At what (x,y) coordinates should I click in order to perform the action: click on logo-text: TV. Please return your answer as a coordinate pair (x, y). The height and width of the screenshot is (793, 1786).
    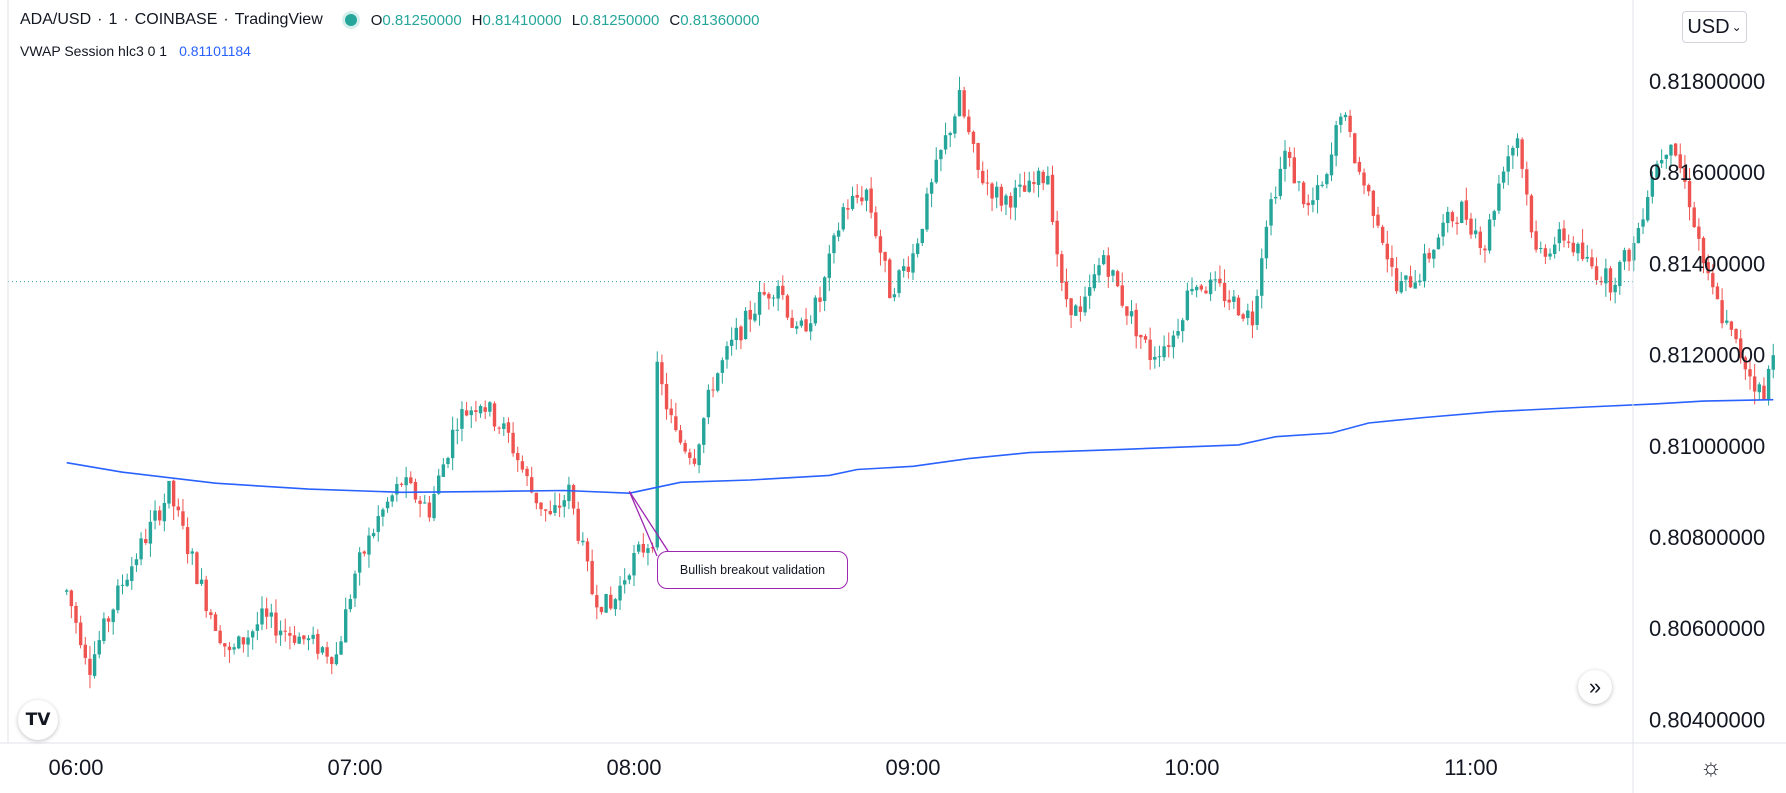
    Looking at the image, I should click on (38, 720).